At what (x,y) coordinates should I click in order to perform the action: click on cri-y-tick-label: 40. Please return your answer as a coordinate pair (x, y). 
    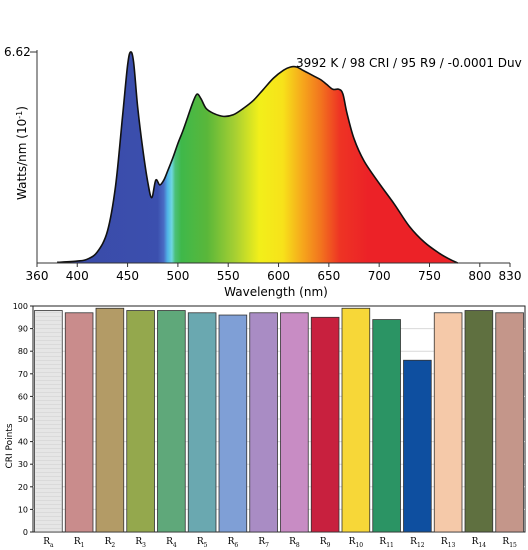
    Looking at the image, I should click on (23, 442).